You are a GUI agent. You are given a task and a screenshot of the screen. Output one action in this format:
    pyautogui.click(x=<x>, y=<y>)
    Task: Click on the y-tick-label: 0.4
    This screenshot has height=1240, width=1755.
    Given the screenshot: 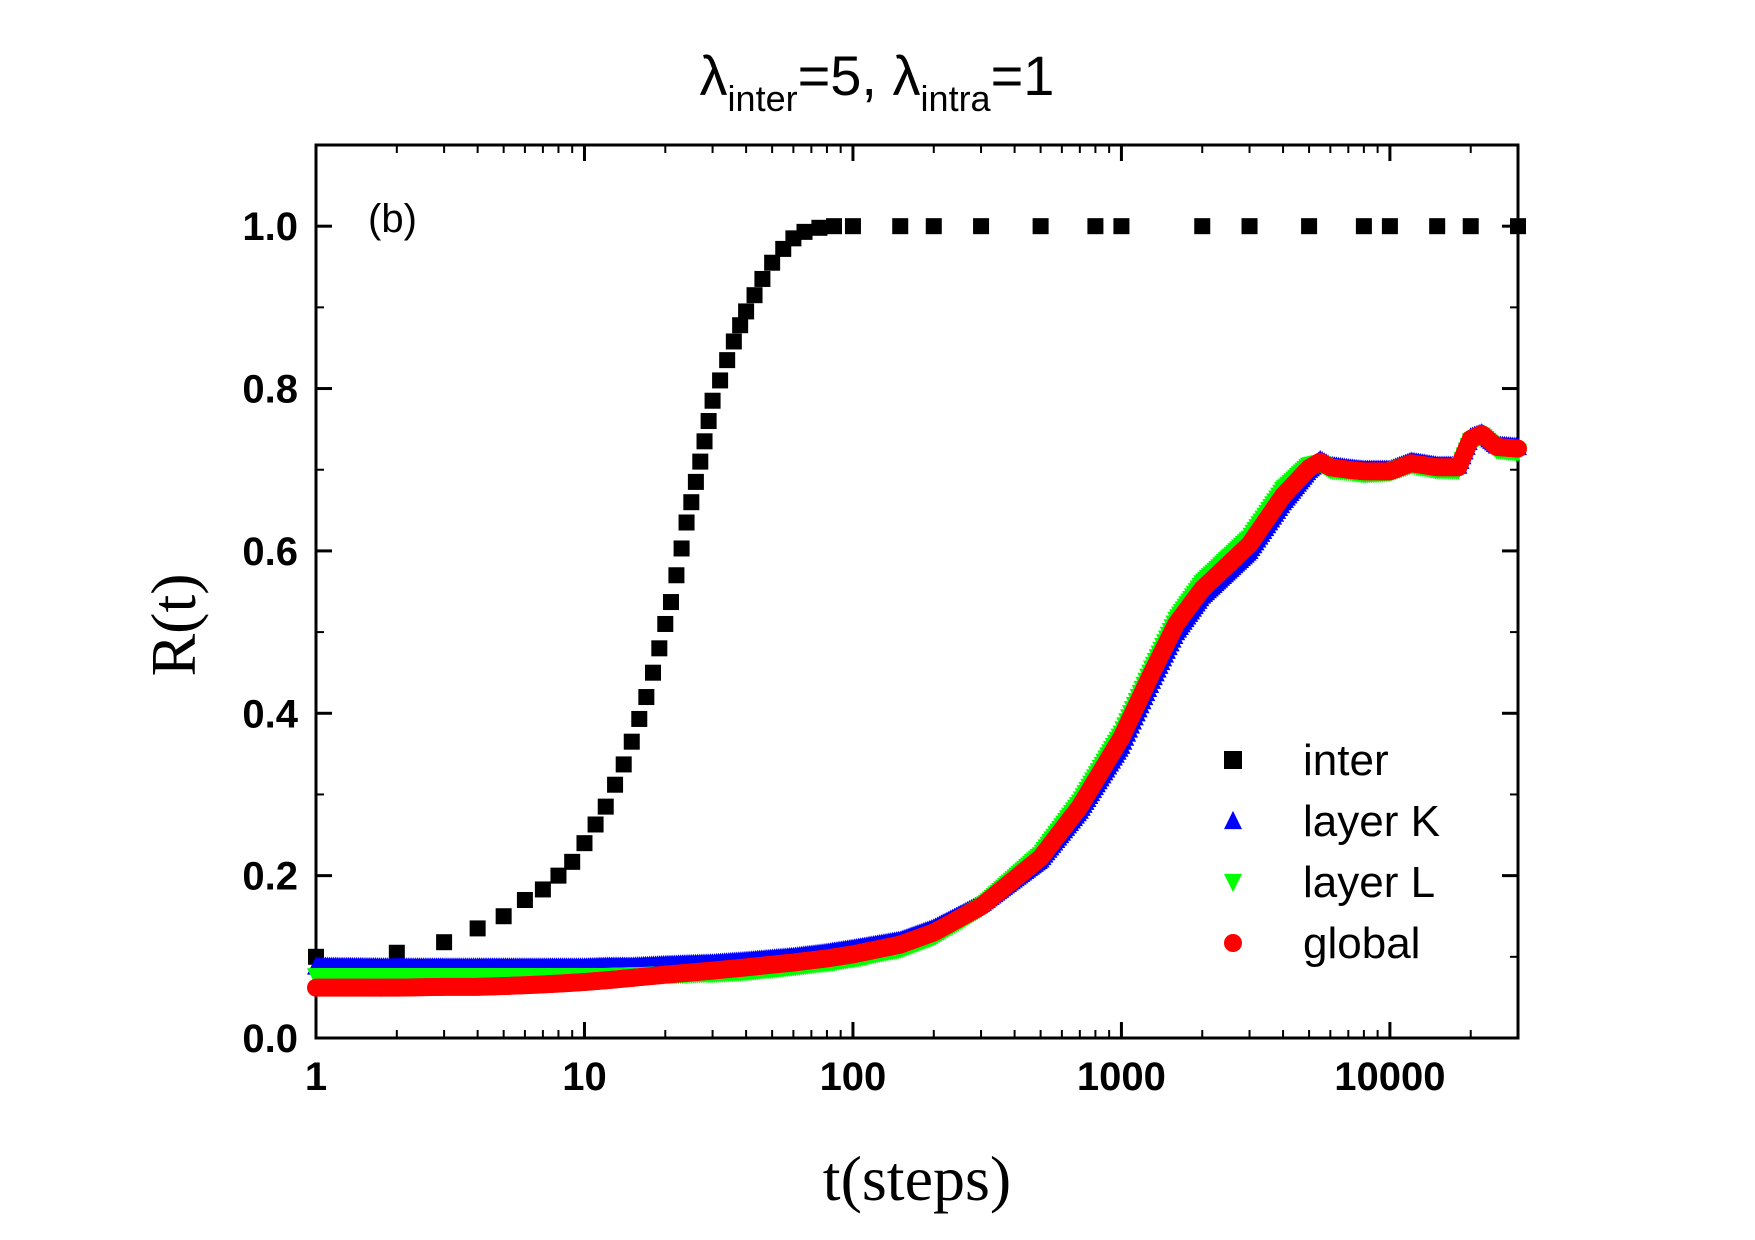 What is the action you would take?
    pyautogui.click(x=270, y=714)
    